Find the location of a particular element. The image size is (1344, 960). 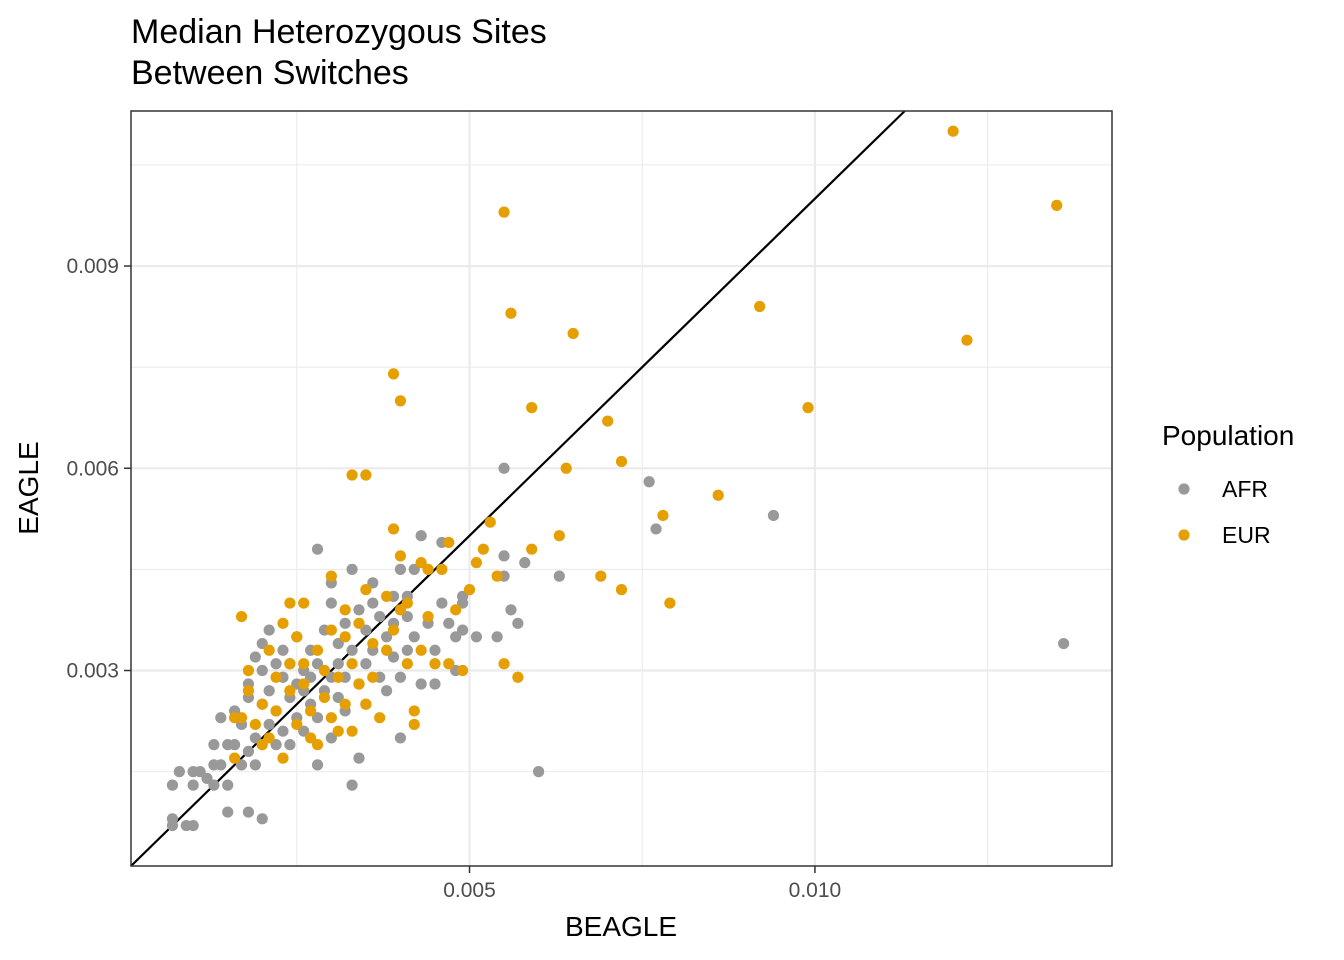

y-tick-label-2: 0.009 is located at coordinates (92, 266).